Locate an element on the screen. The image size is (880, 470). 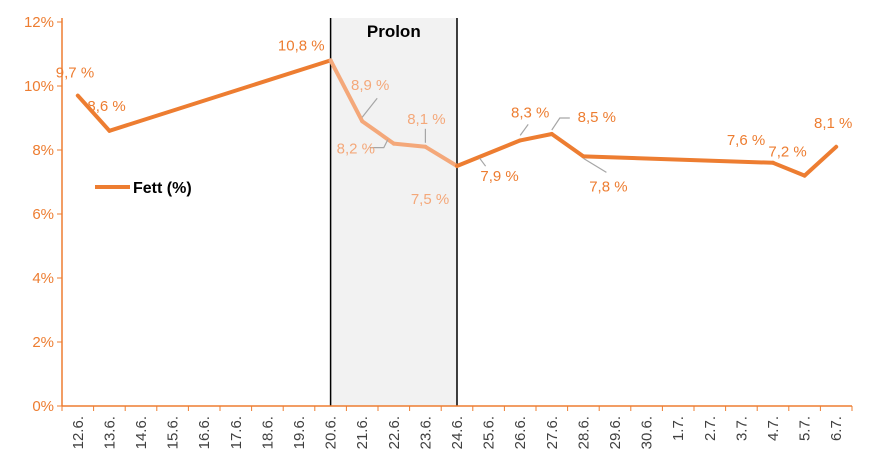
x-tick-label: 15.6. is located at coordinates (173, 432).